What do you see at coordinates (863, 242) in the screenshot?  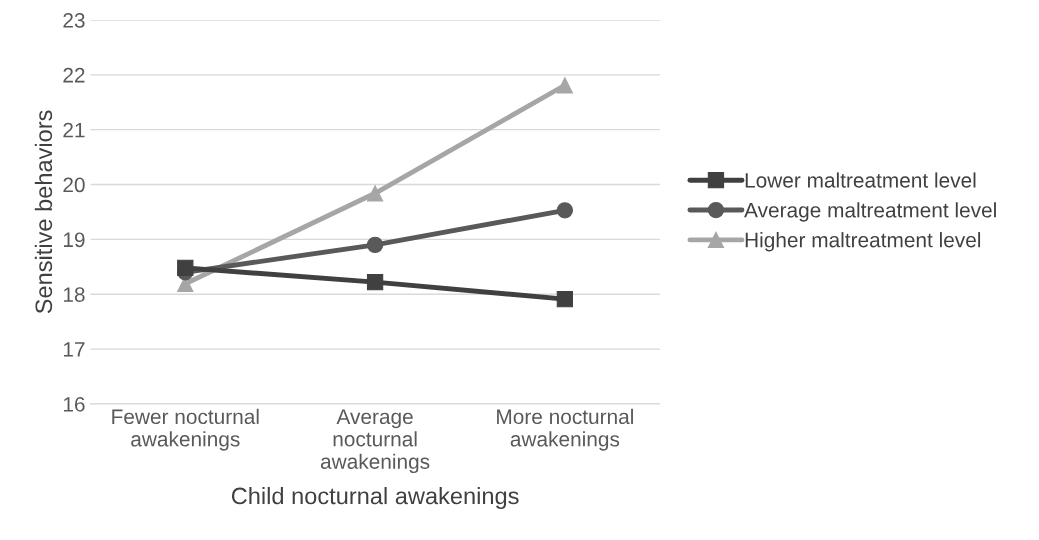 I see `legend-label: Higher maltreatment level` at bounding box center [863, 242].